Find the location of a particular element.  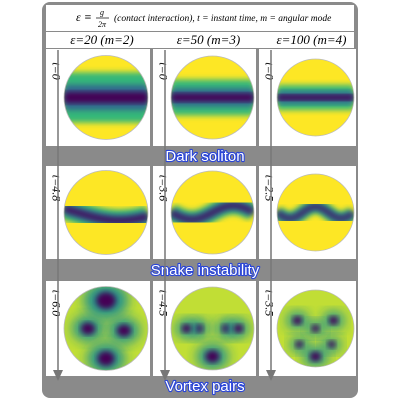

time-label: t=2.5 is located at coordinates (269, 188).